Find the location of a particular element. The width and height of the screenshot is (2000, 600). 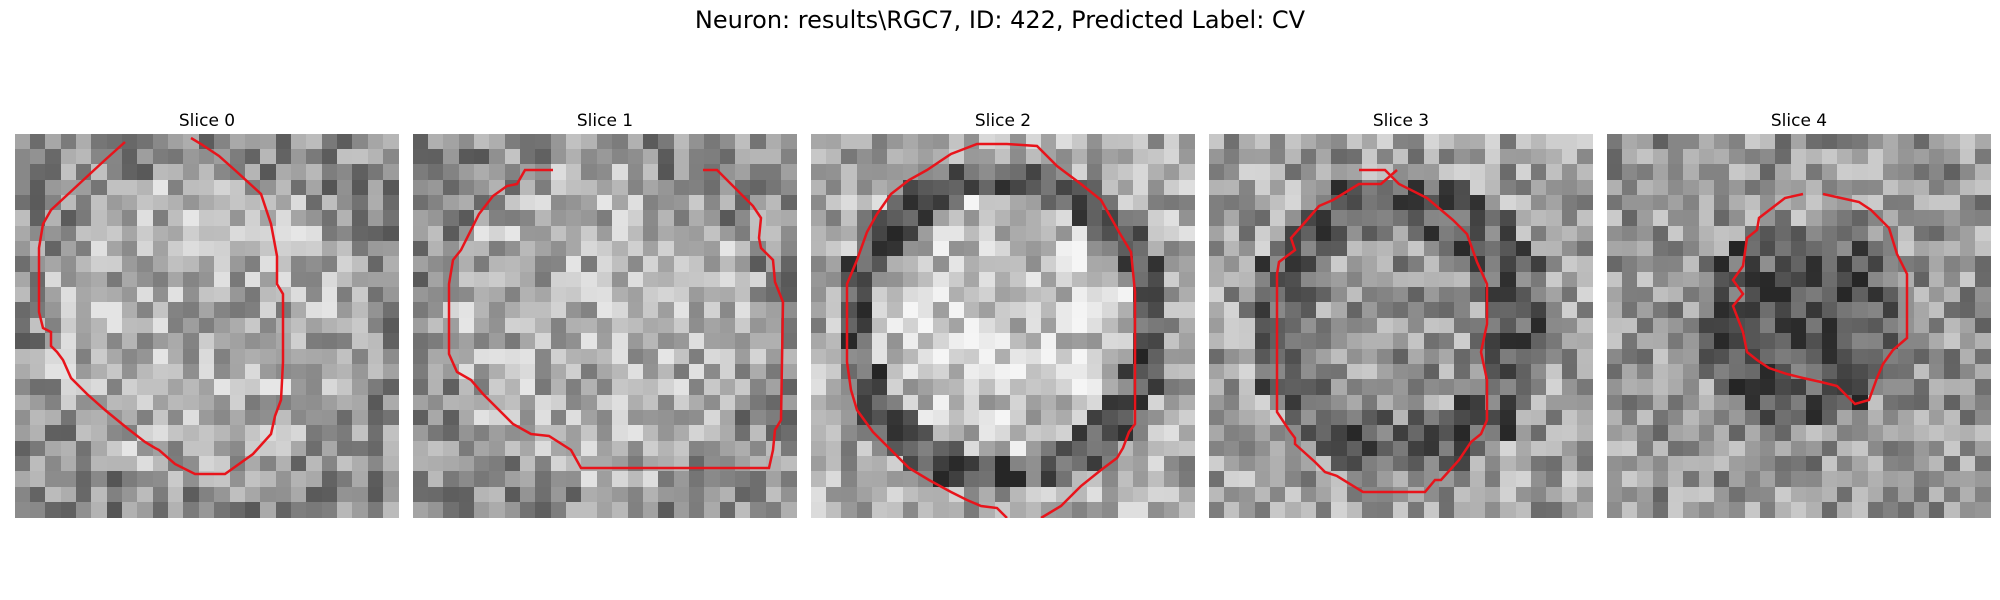

slice-title-3: Slice 3 is located at coordinates (1401, 121).